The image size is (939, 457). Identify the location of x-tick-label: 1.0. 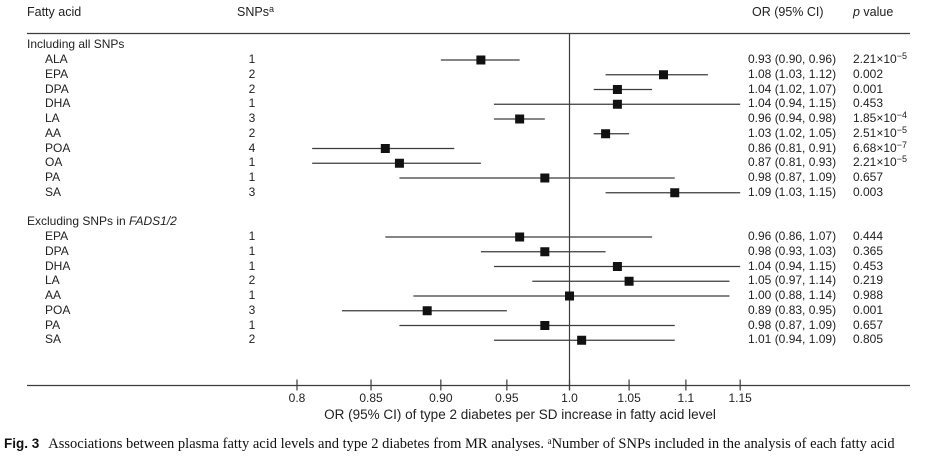
(569, 398).